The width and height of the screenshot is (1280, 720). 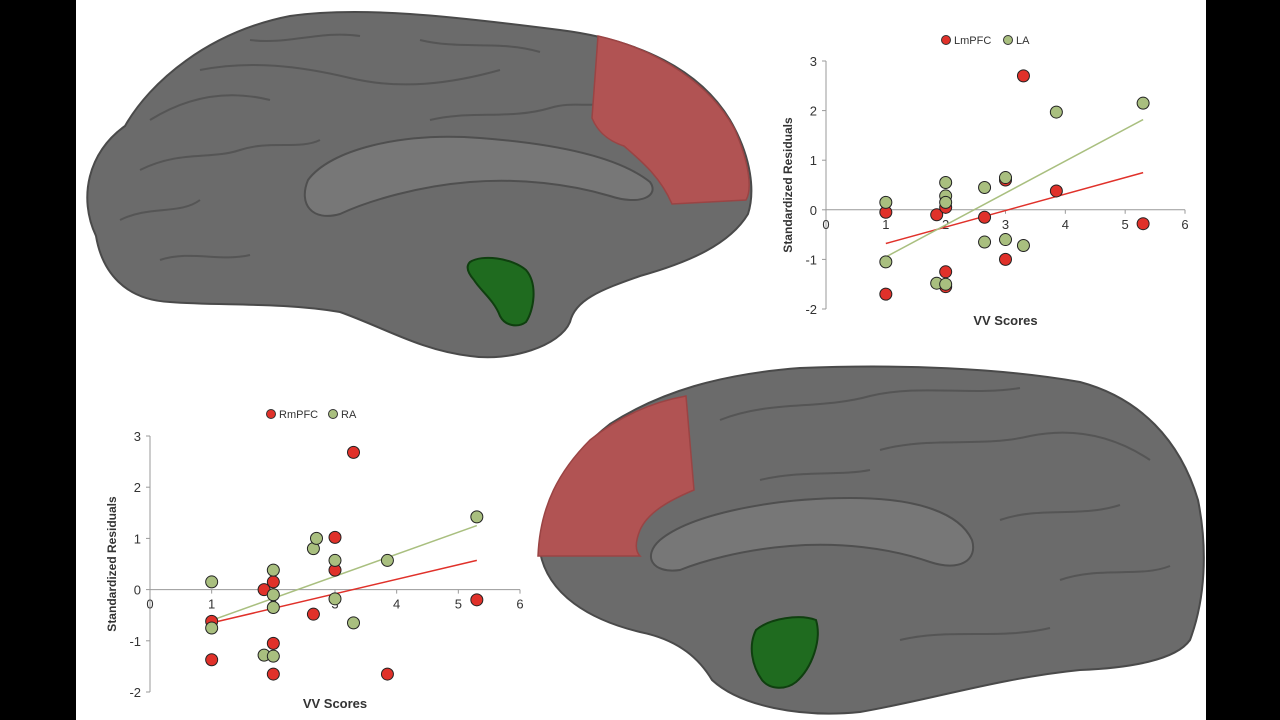 I want to click on legend-marker-LmPFC, so click(x=946, y=40).